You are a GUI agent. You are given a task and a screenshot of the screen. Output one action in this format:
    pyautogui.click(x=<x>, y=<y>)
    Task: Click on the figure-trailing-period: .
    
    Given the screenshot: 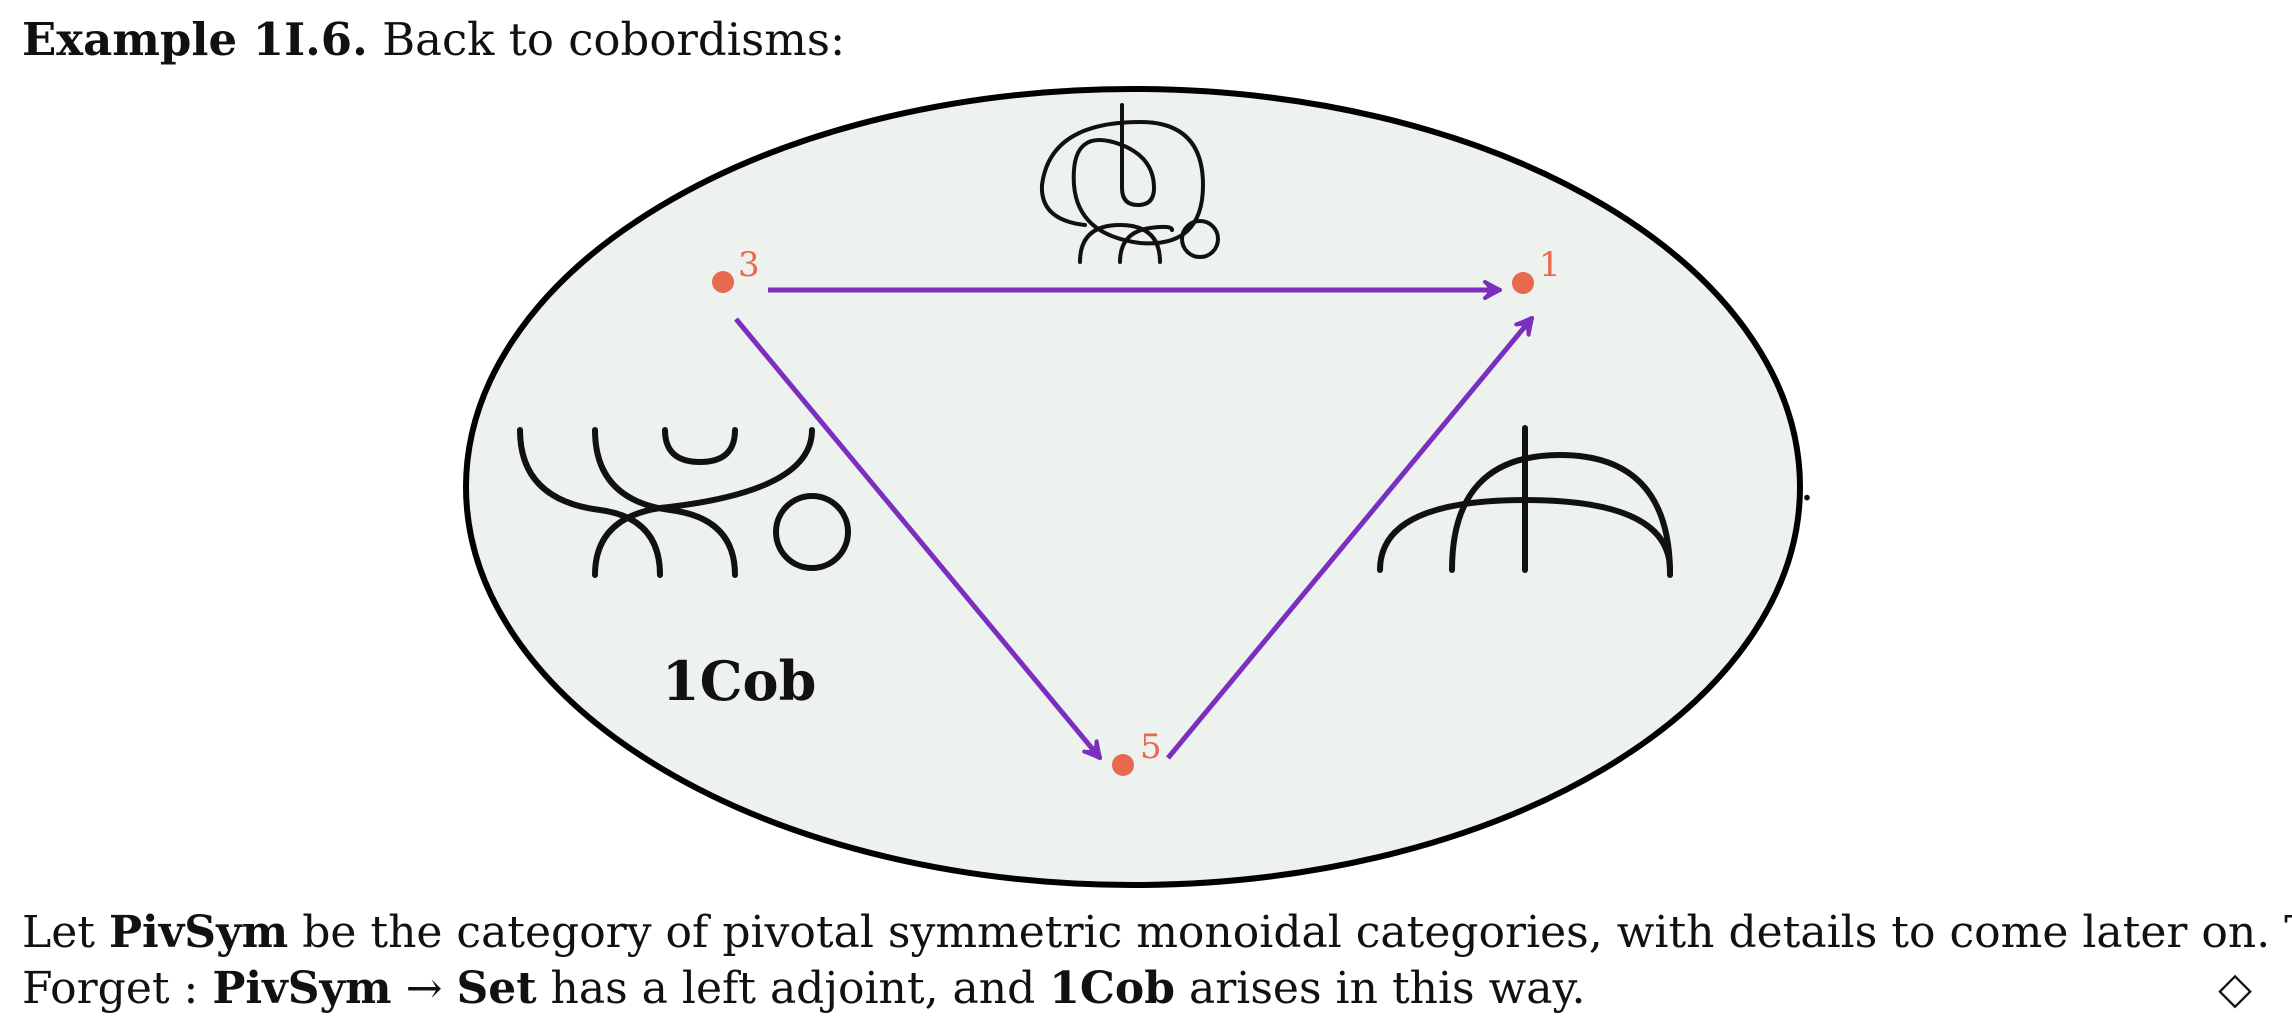 What is the action you would take?
    pyautogui.click(x=1807, y=485)
    